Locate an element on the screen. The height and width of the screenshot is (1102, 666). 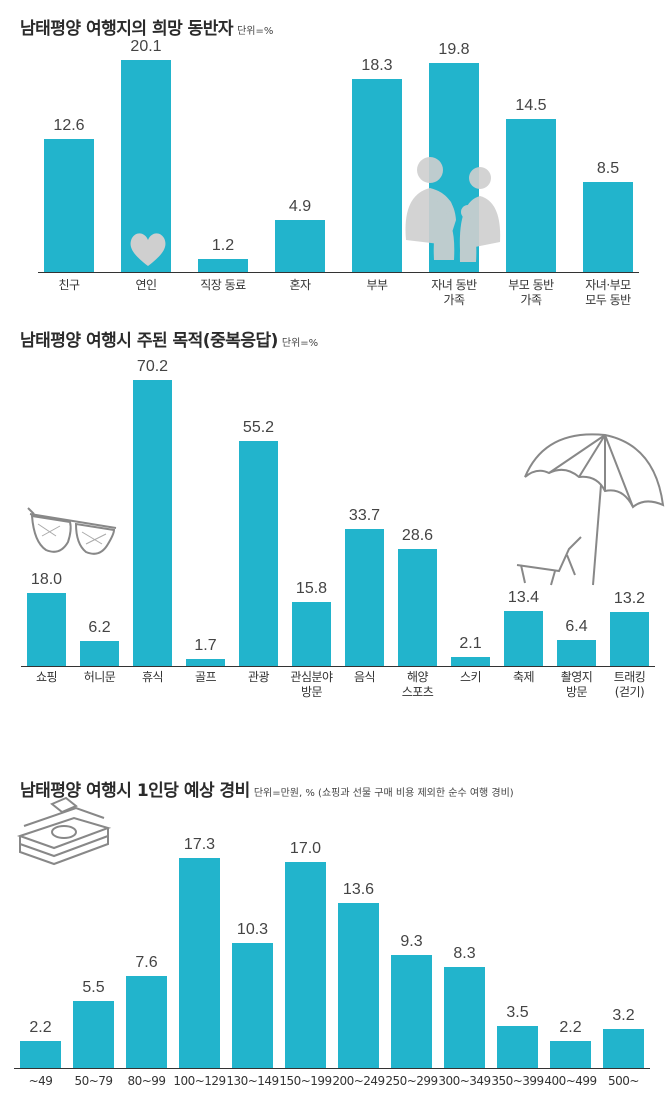
chart2-category-label: 허니문 is located at coordinates (99, 677).